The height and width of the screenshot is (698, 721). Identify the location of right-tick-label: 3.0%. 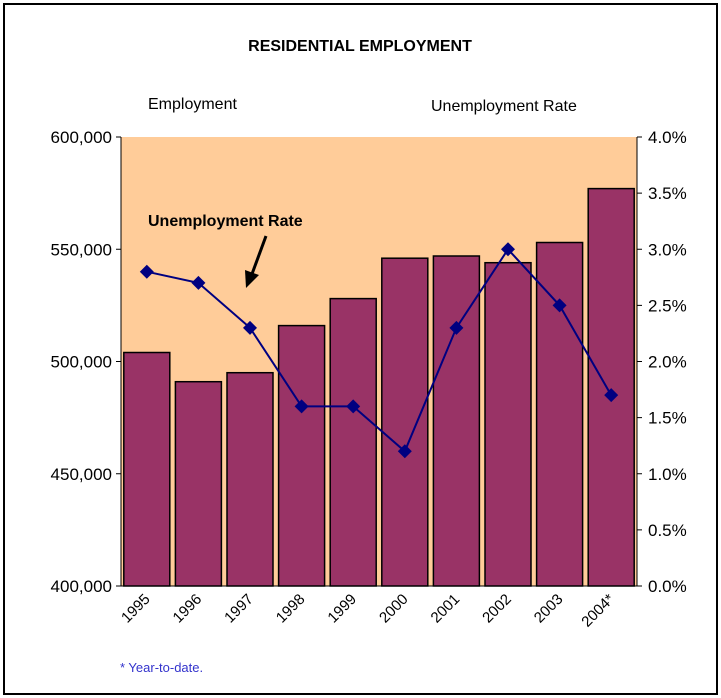
(667, 249).